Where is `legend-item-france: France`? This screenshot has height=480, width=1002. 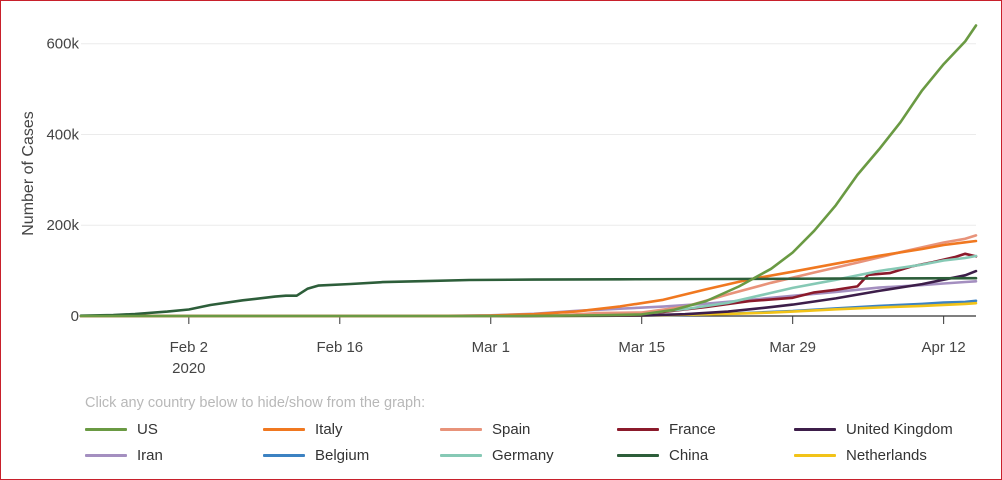 legend-item-france: France is located at coordinates (705, 429).